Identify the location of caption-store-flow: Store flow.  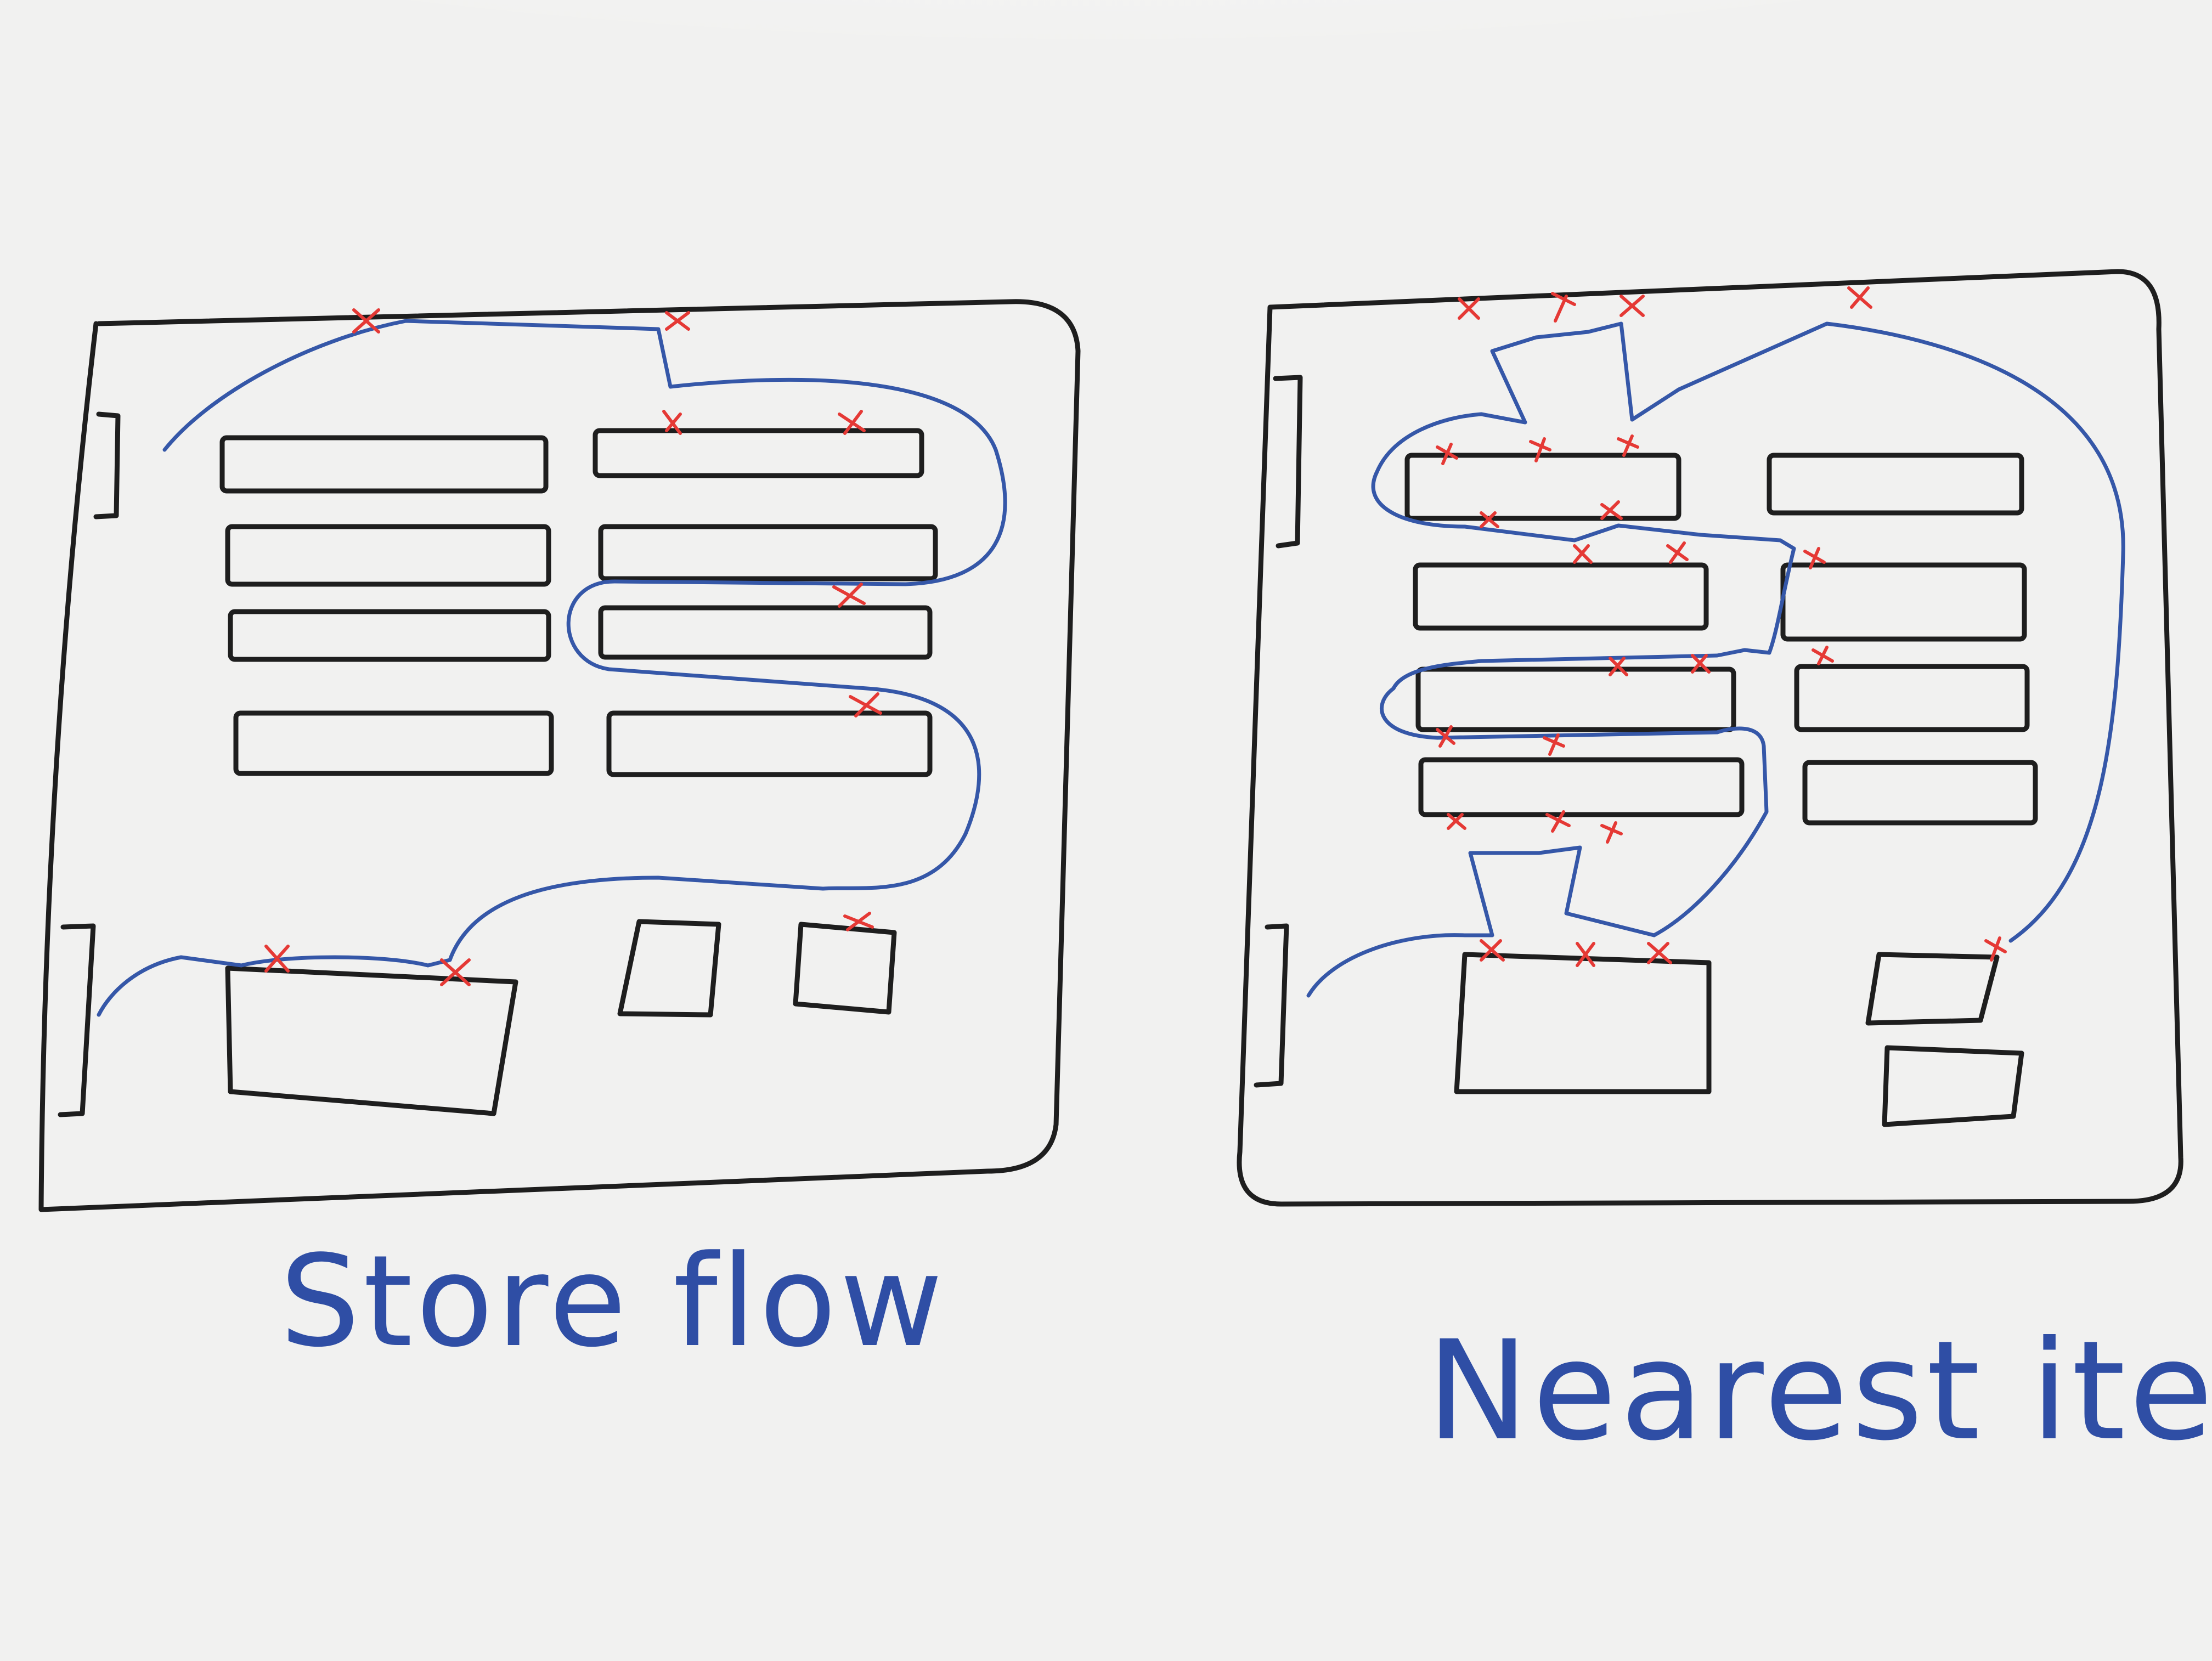
(613, 1302).